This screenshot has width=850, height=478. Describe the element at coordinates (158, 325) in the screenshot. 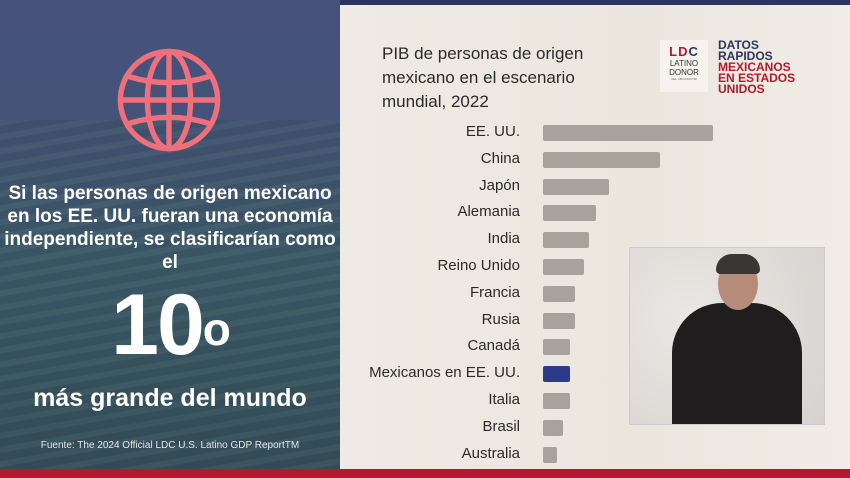

I see `rank-value: 10` at that location.